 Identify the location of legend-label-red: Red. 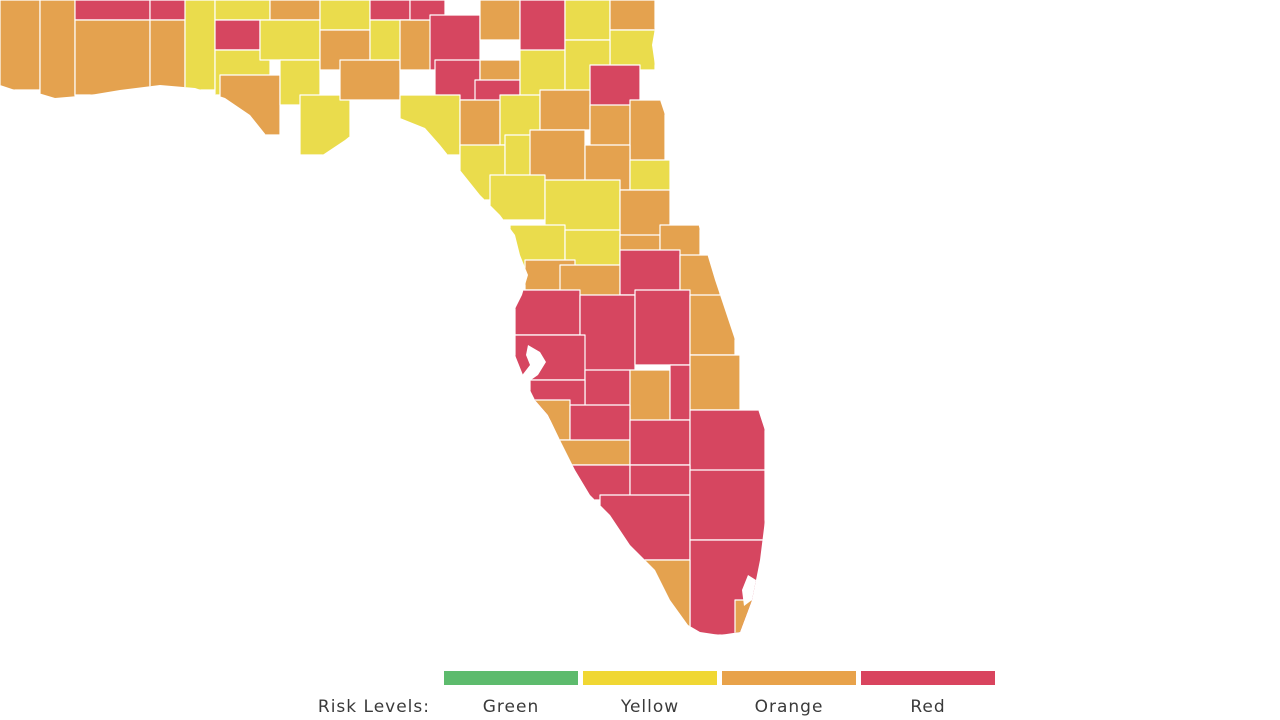
(928, 707).